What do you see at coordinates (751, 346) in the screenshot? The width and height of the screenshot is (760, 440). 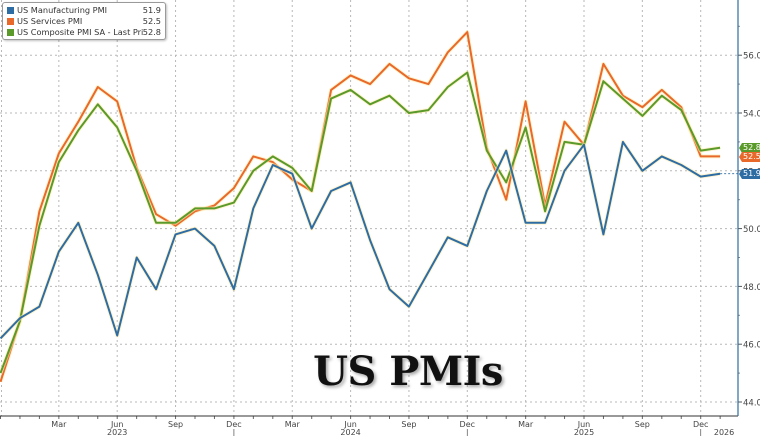 I see `svg-text: 46.0` at bounding box center [751, 346].